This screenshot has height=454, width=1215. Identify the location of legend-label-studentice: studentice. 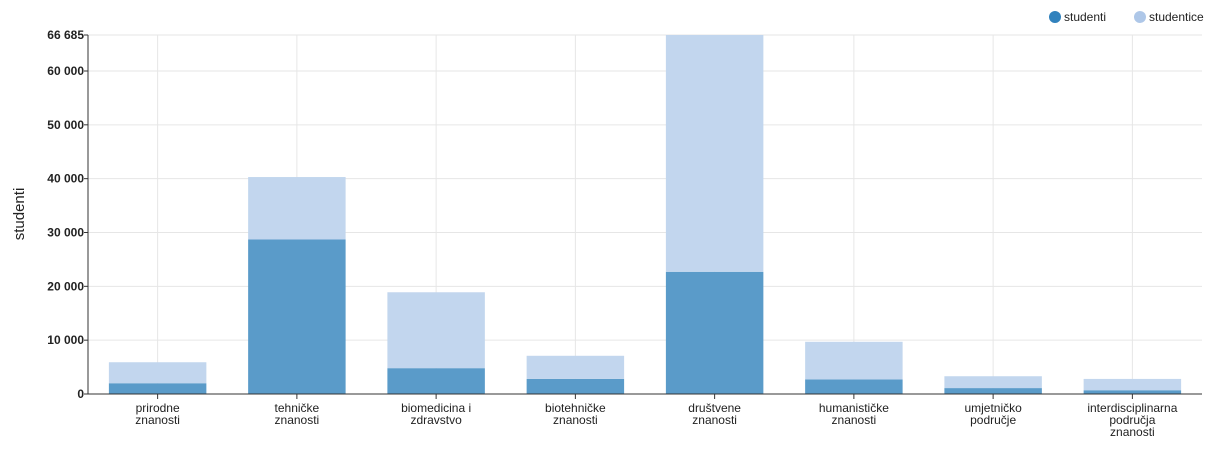
(1176, 17).